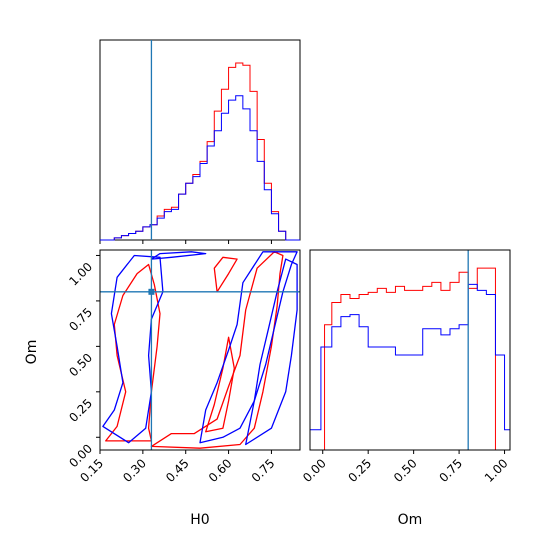 The height and width of the screenshot is (550, 550). What do you see at coordinates (410, 520) in the screenshot?
I see `om-axis-label-x: Om` at bounding box center [410, 520].